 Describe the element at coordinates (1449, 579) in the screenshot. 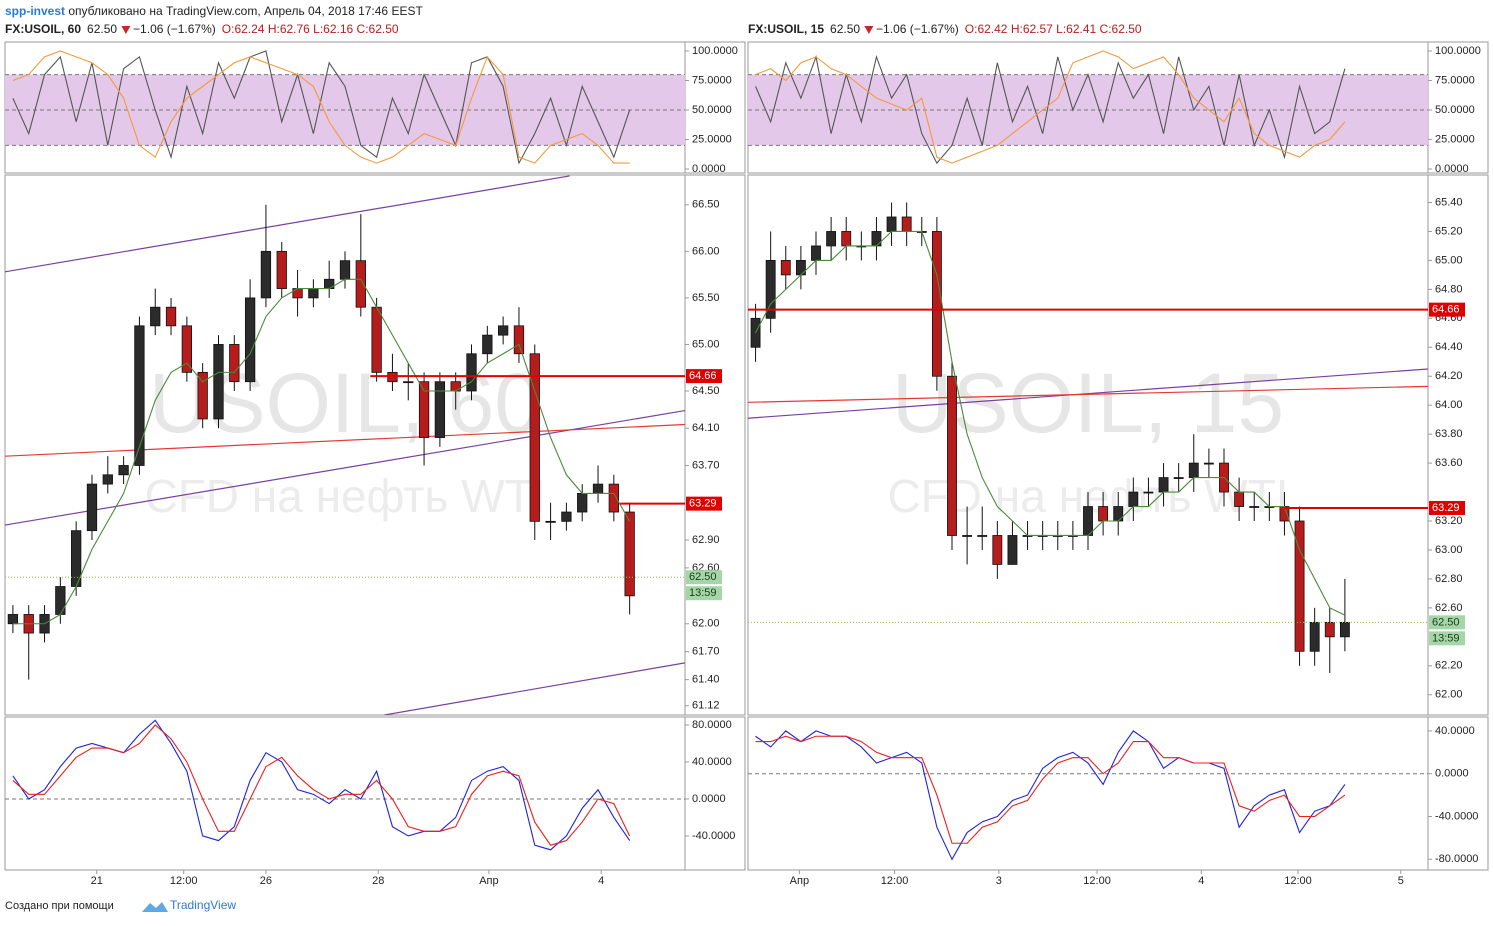

I see `y-tick-label: 62.80` at that location.